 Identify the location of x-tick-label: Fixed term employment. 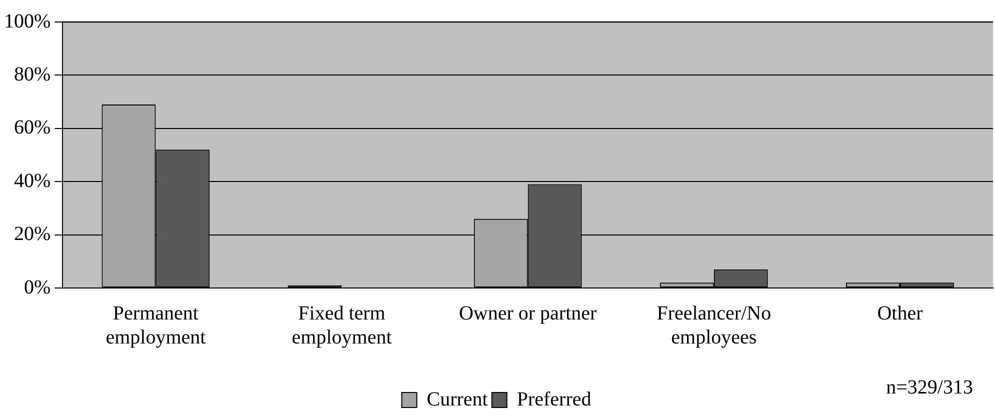
(342, 325).